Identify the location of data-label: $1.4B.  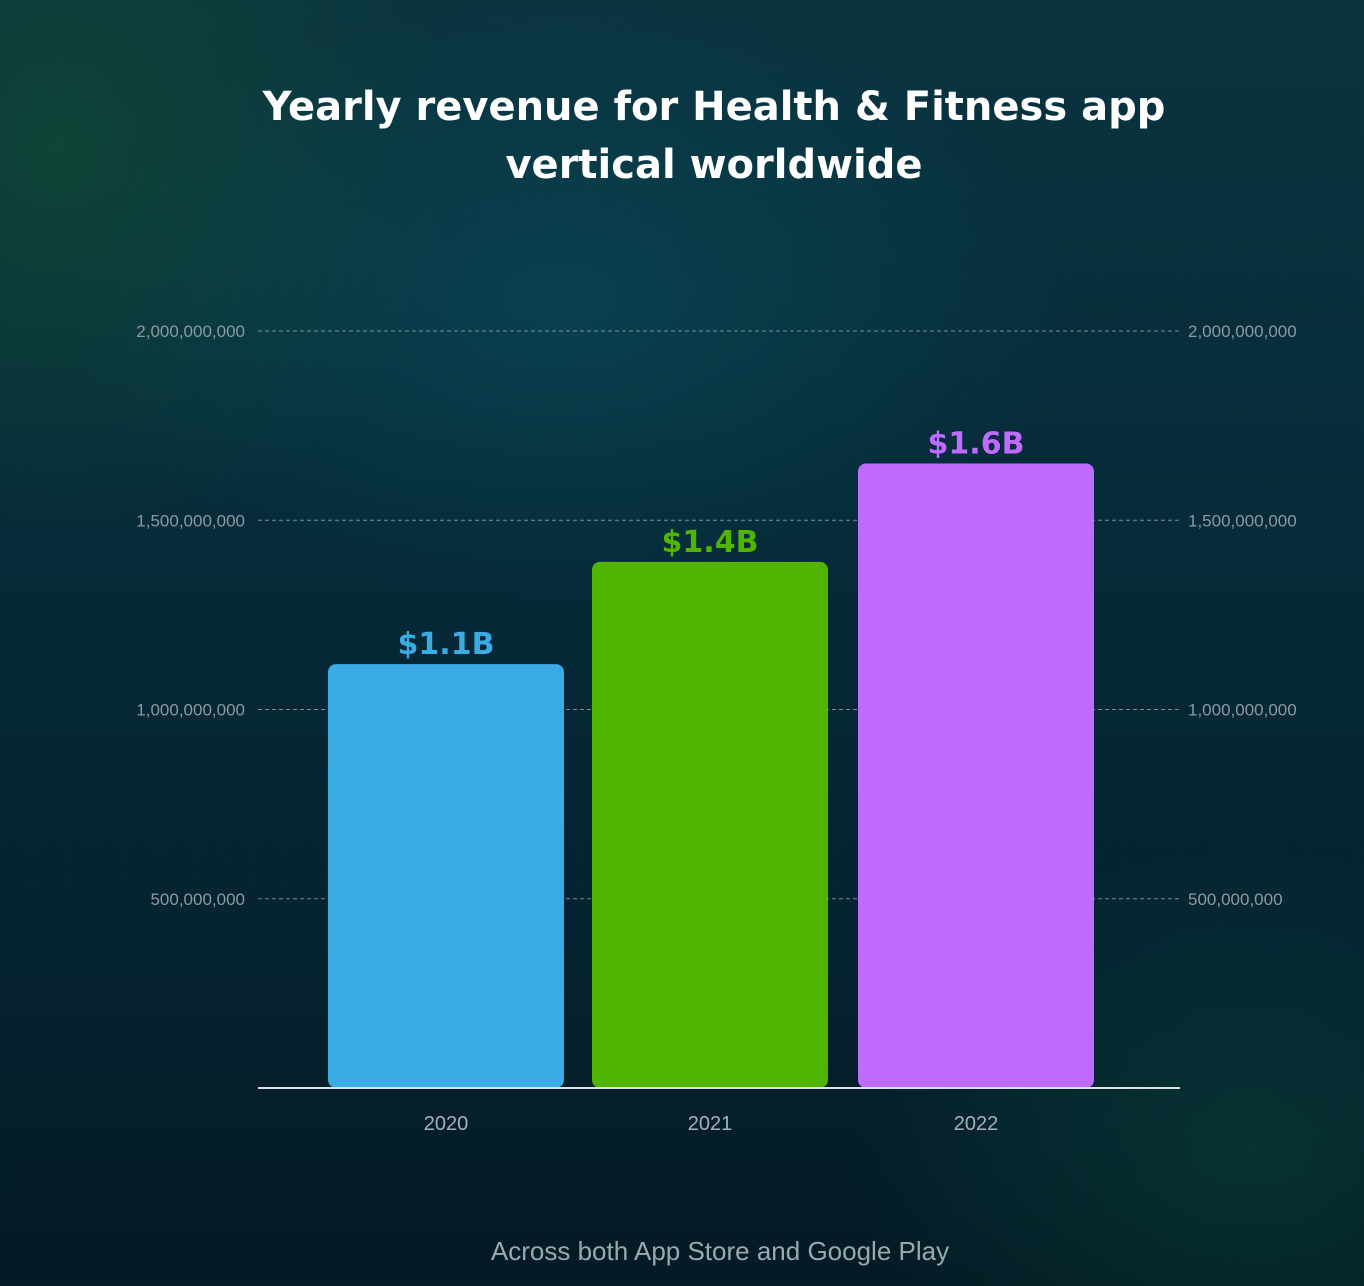
(710, 542).